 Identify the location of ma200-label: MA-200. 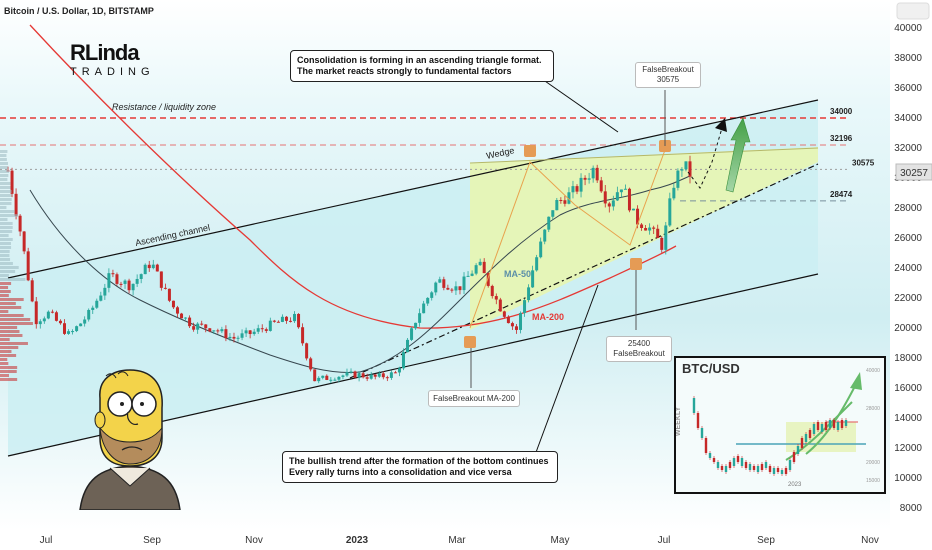
(548, 317).